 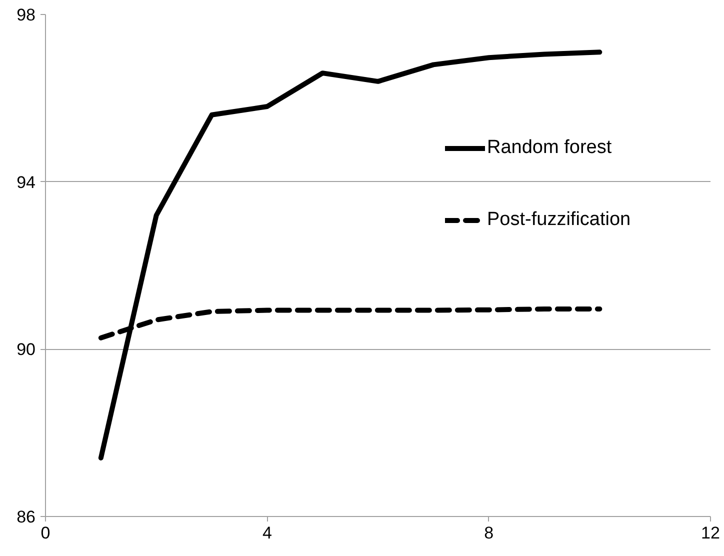 What do you see at coordinates (26, 15) in the screenshot?
I see `y-tick-label: 98` at bounding box center [26, 15].